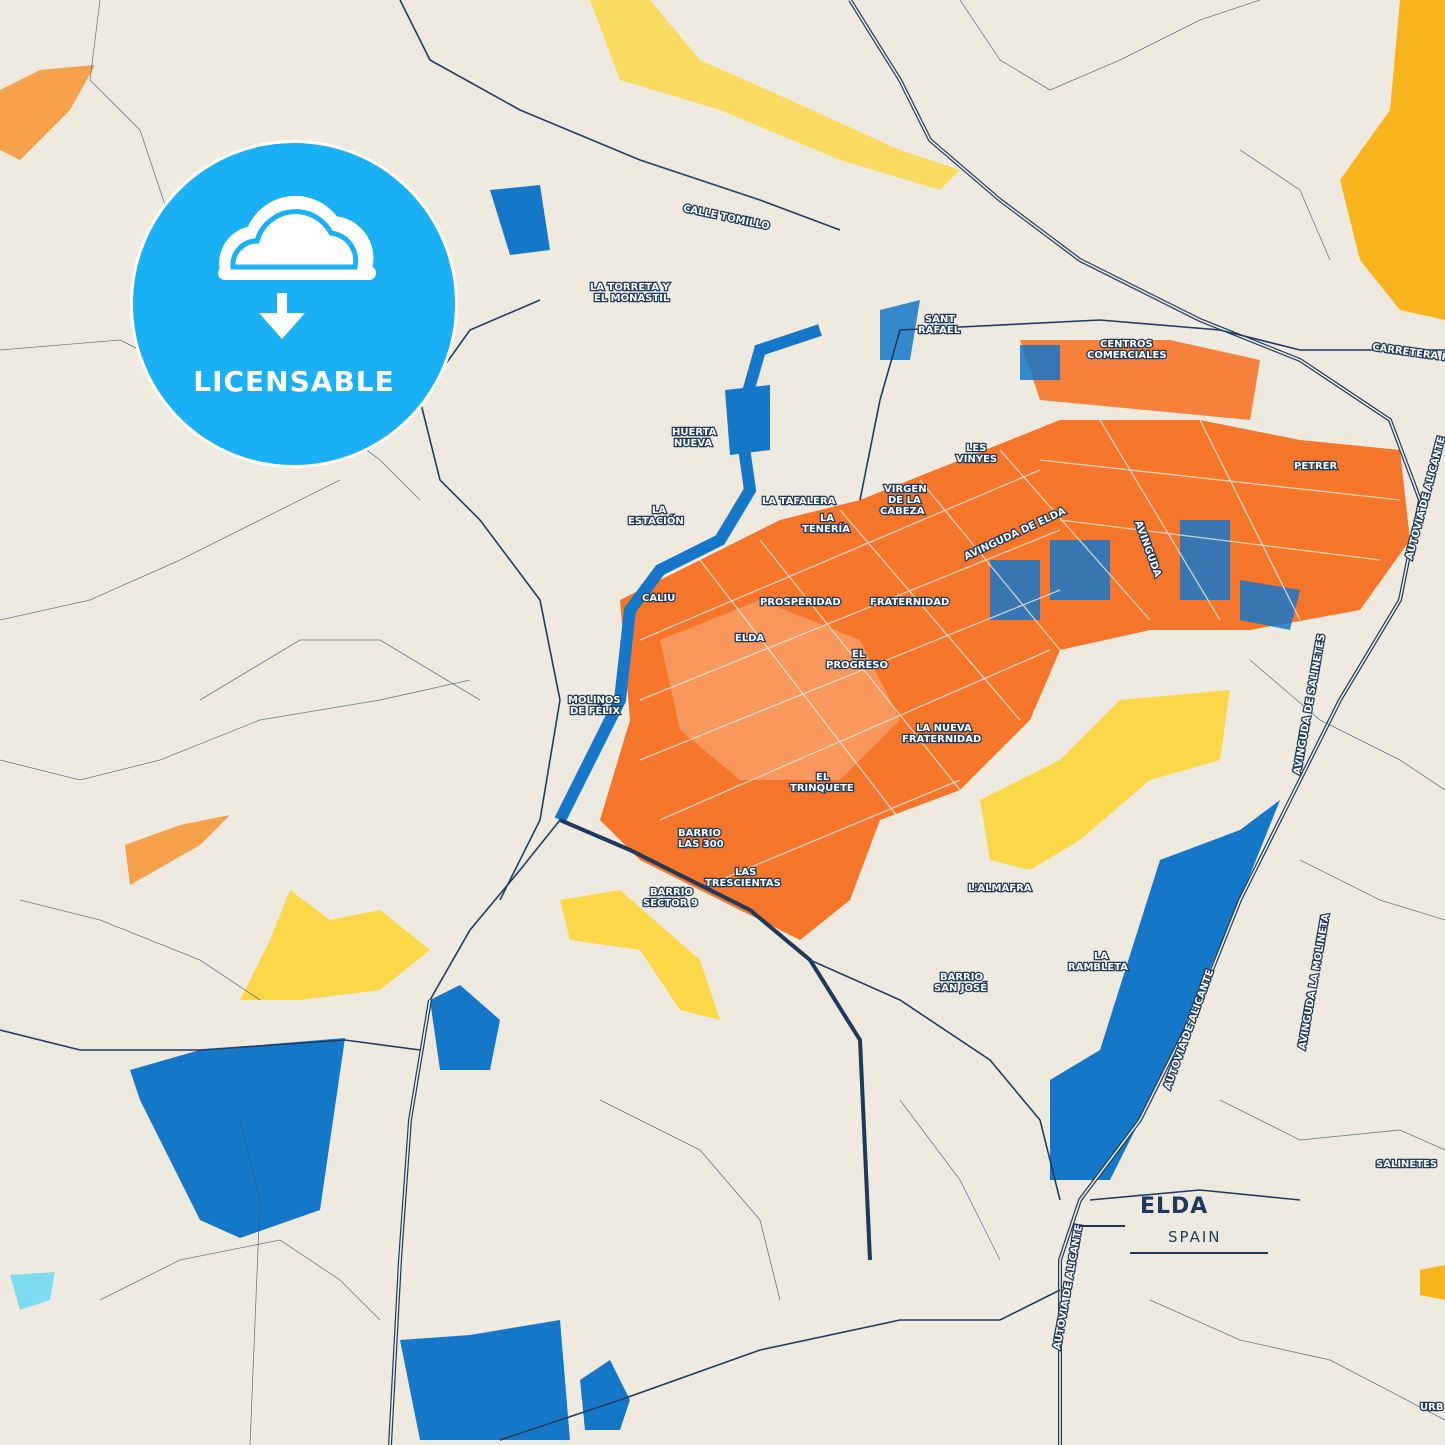 The width and height of the screenshot is (1445, 1445). I want to click on label-les: LES, so click(976, 448).